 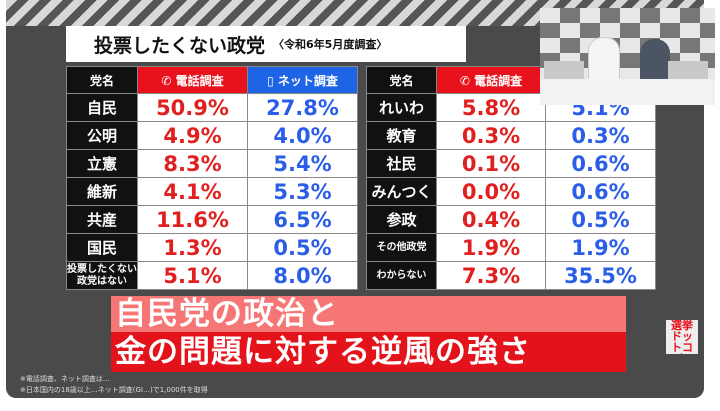 What do you see at coordinates (302, 275) in the screenshot?
I see `net-value: 8.0%` at bounding box center [302, 275].